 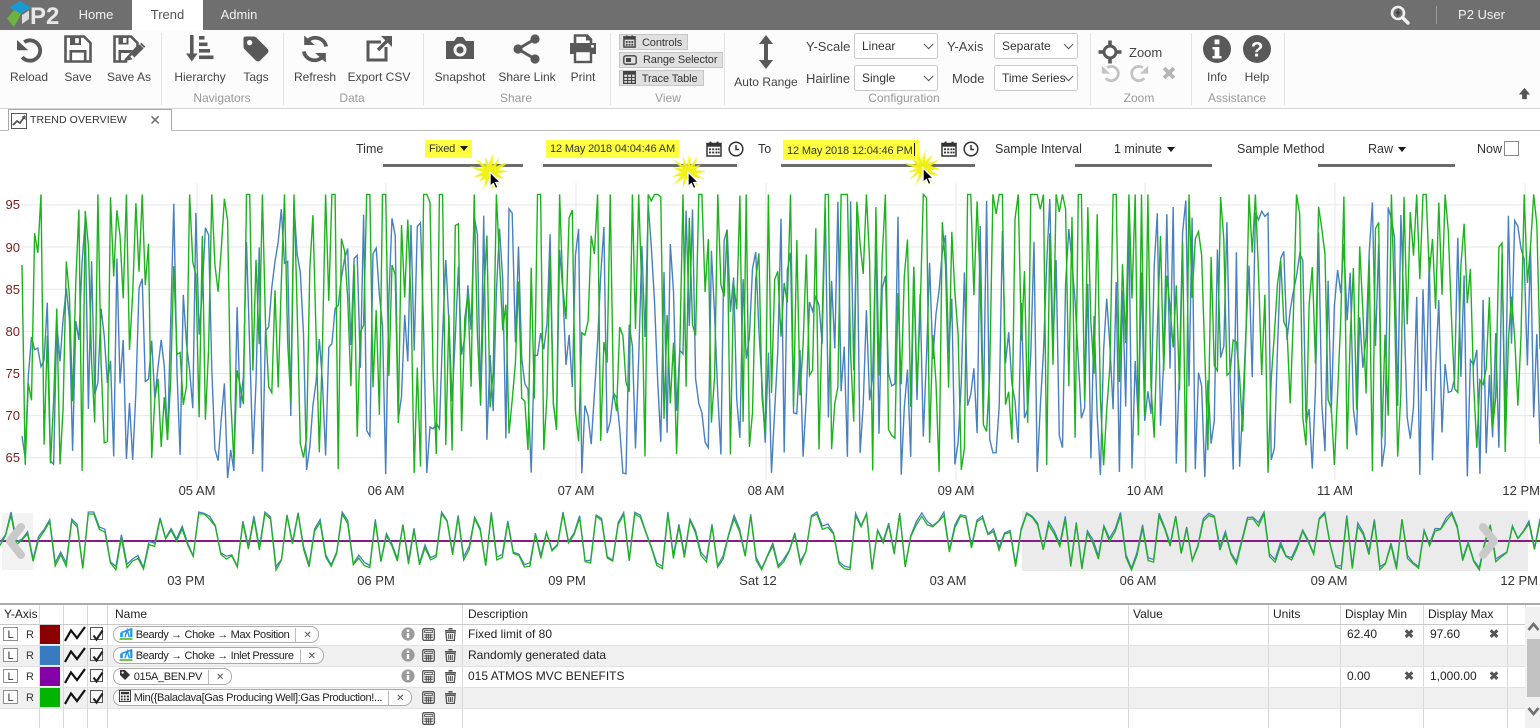 I want to click on svg-text: P2, so click(x=44, y=16).